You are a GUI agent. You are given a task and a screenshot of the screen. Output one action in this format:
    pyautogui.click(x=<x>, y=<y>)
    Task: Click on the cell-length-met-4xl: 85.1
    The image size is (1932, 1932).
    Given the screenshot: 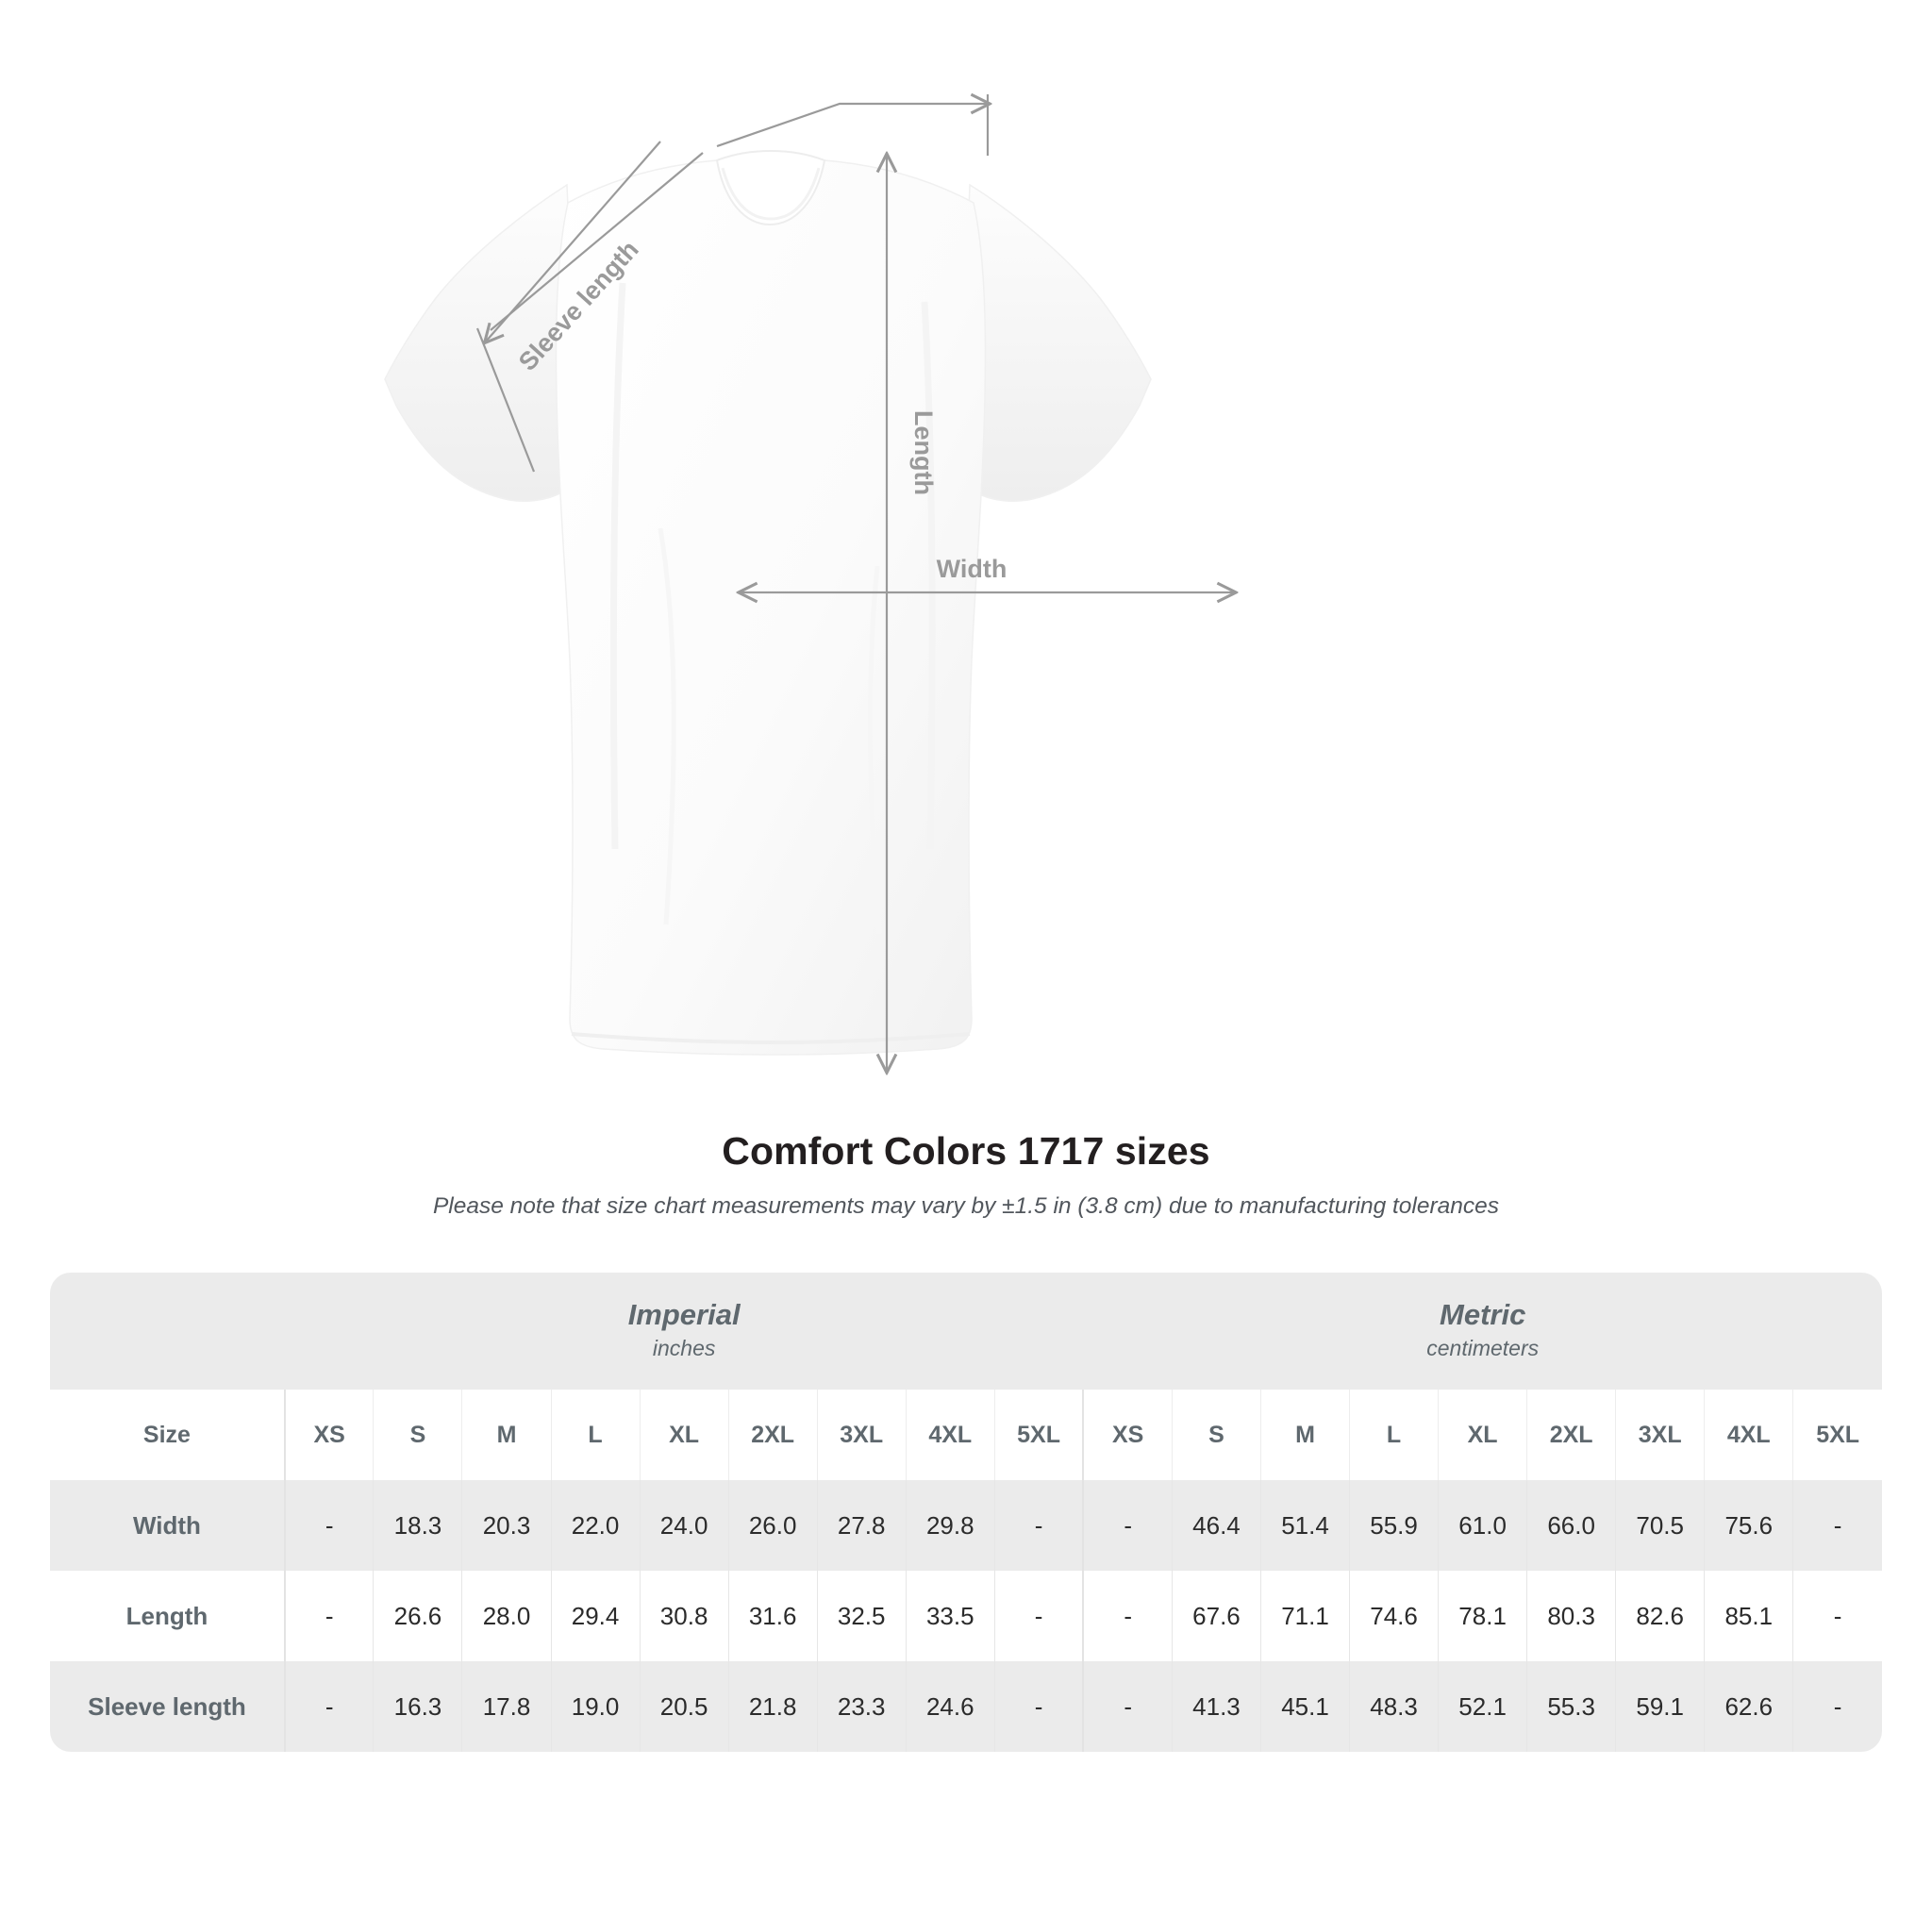 What is the action you would take?
    pyautogui.click(x=1748, y=1616)
    